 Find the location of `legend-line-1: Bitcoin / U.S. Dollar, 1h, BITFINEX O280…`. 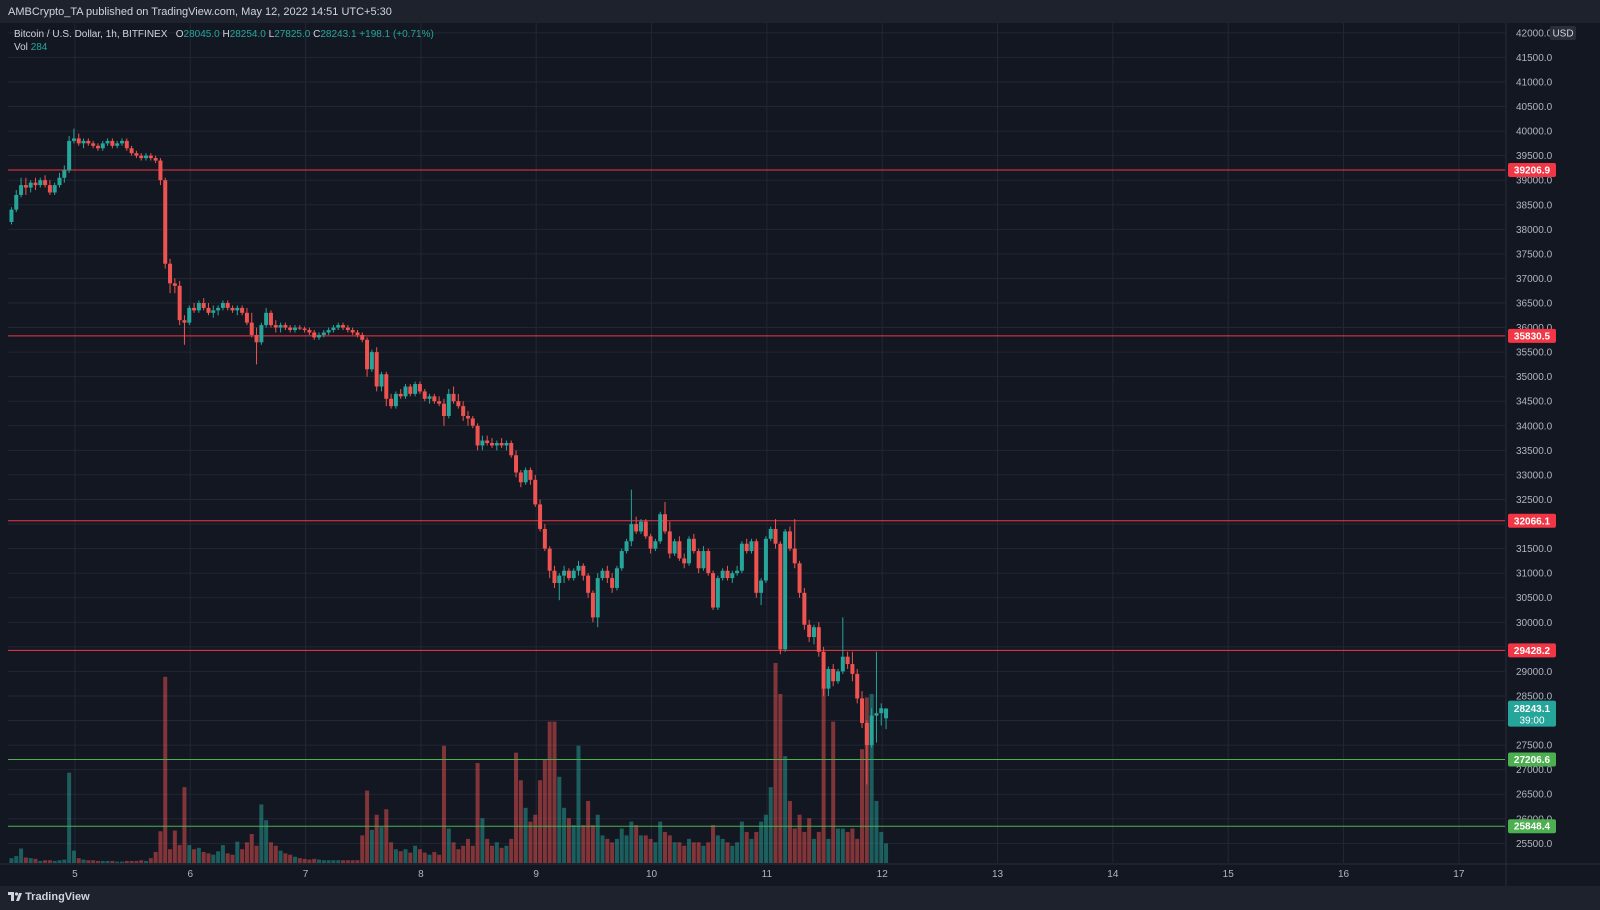

legend-line-1: Bitcoin / U.S. Dollar, 1h, BITFINEX O280… is located at coordinates (224, 34).